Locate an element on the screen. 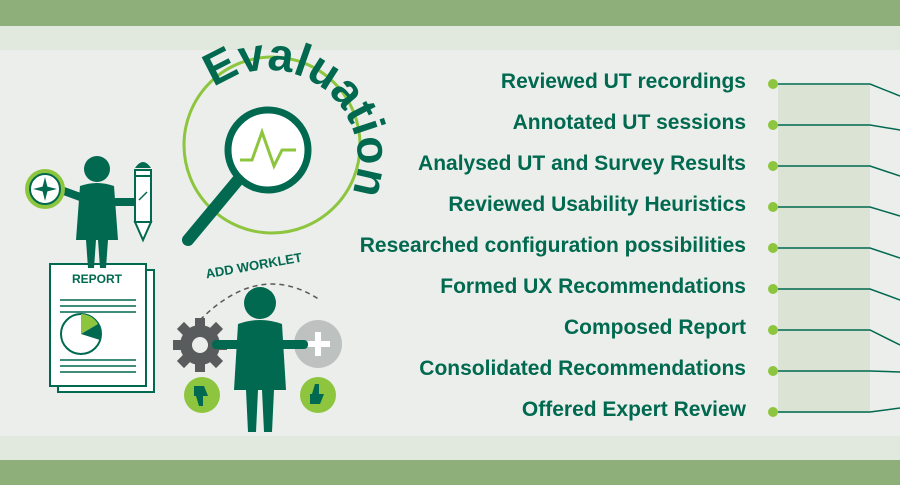 The image size is (900, 485). thumbs-up-icon is located at coordinates (318, 395).